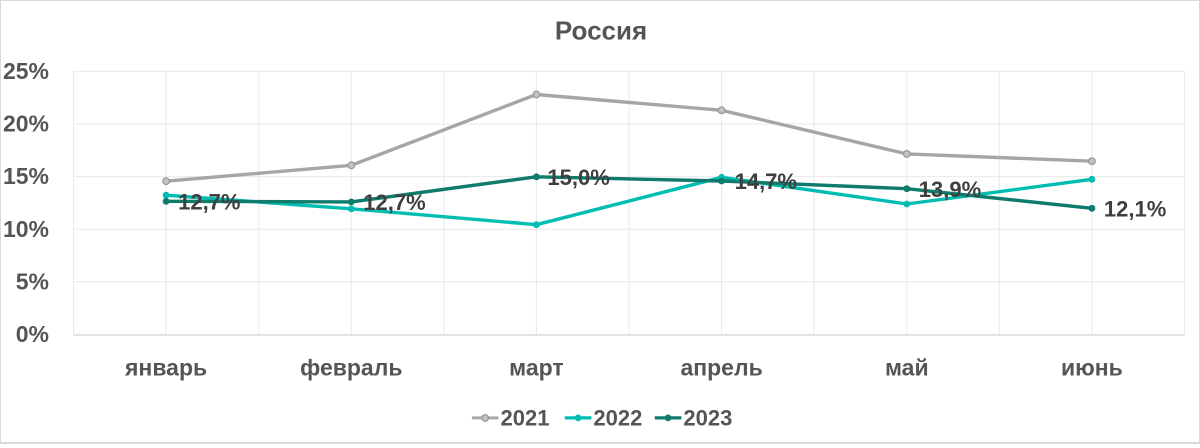 The width and height of the screenshot is (1200, 448). Describe the element at coordinates (26, 229) in the screenshot. I see `svg-text: 10%` at that location.